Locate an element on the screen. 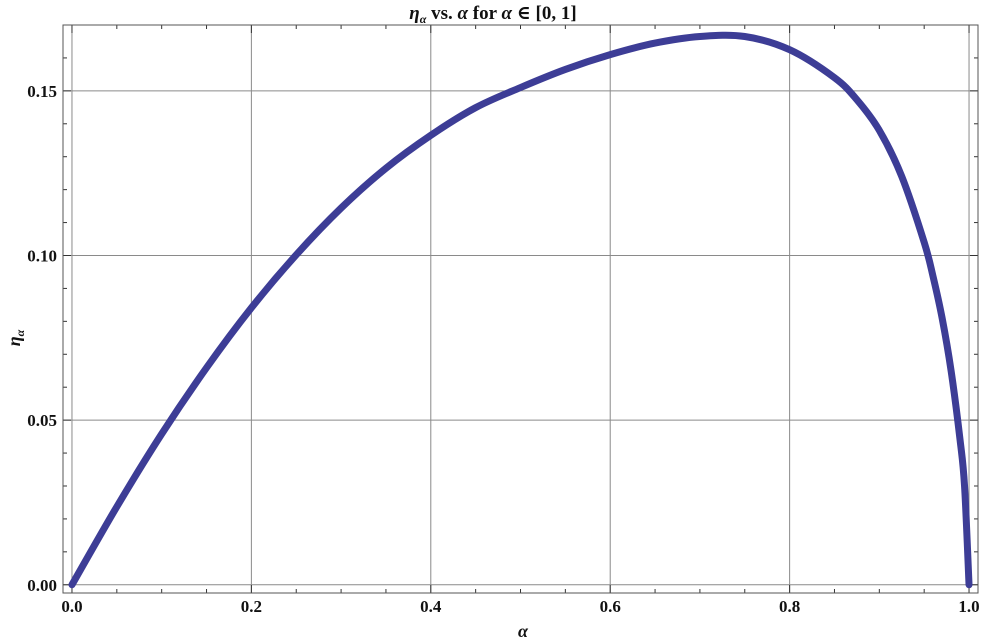 This screenshot has width=986, height=643. x-tick-label: 0.8 is located at coordinates (789, 606).